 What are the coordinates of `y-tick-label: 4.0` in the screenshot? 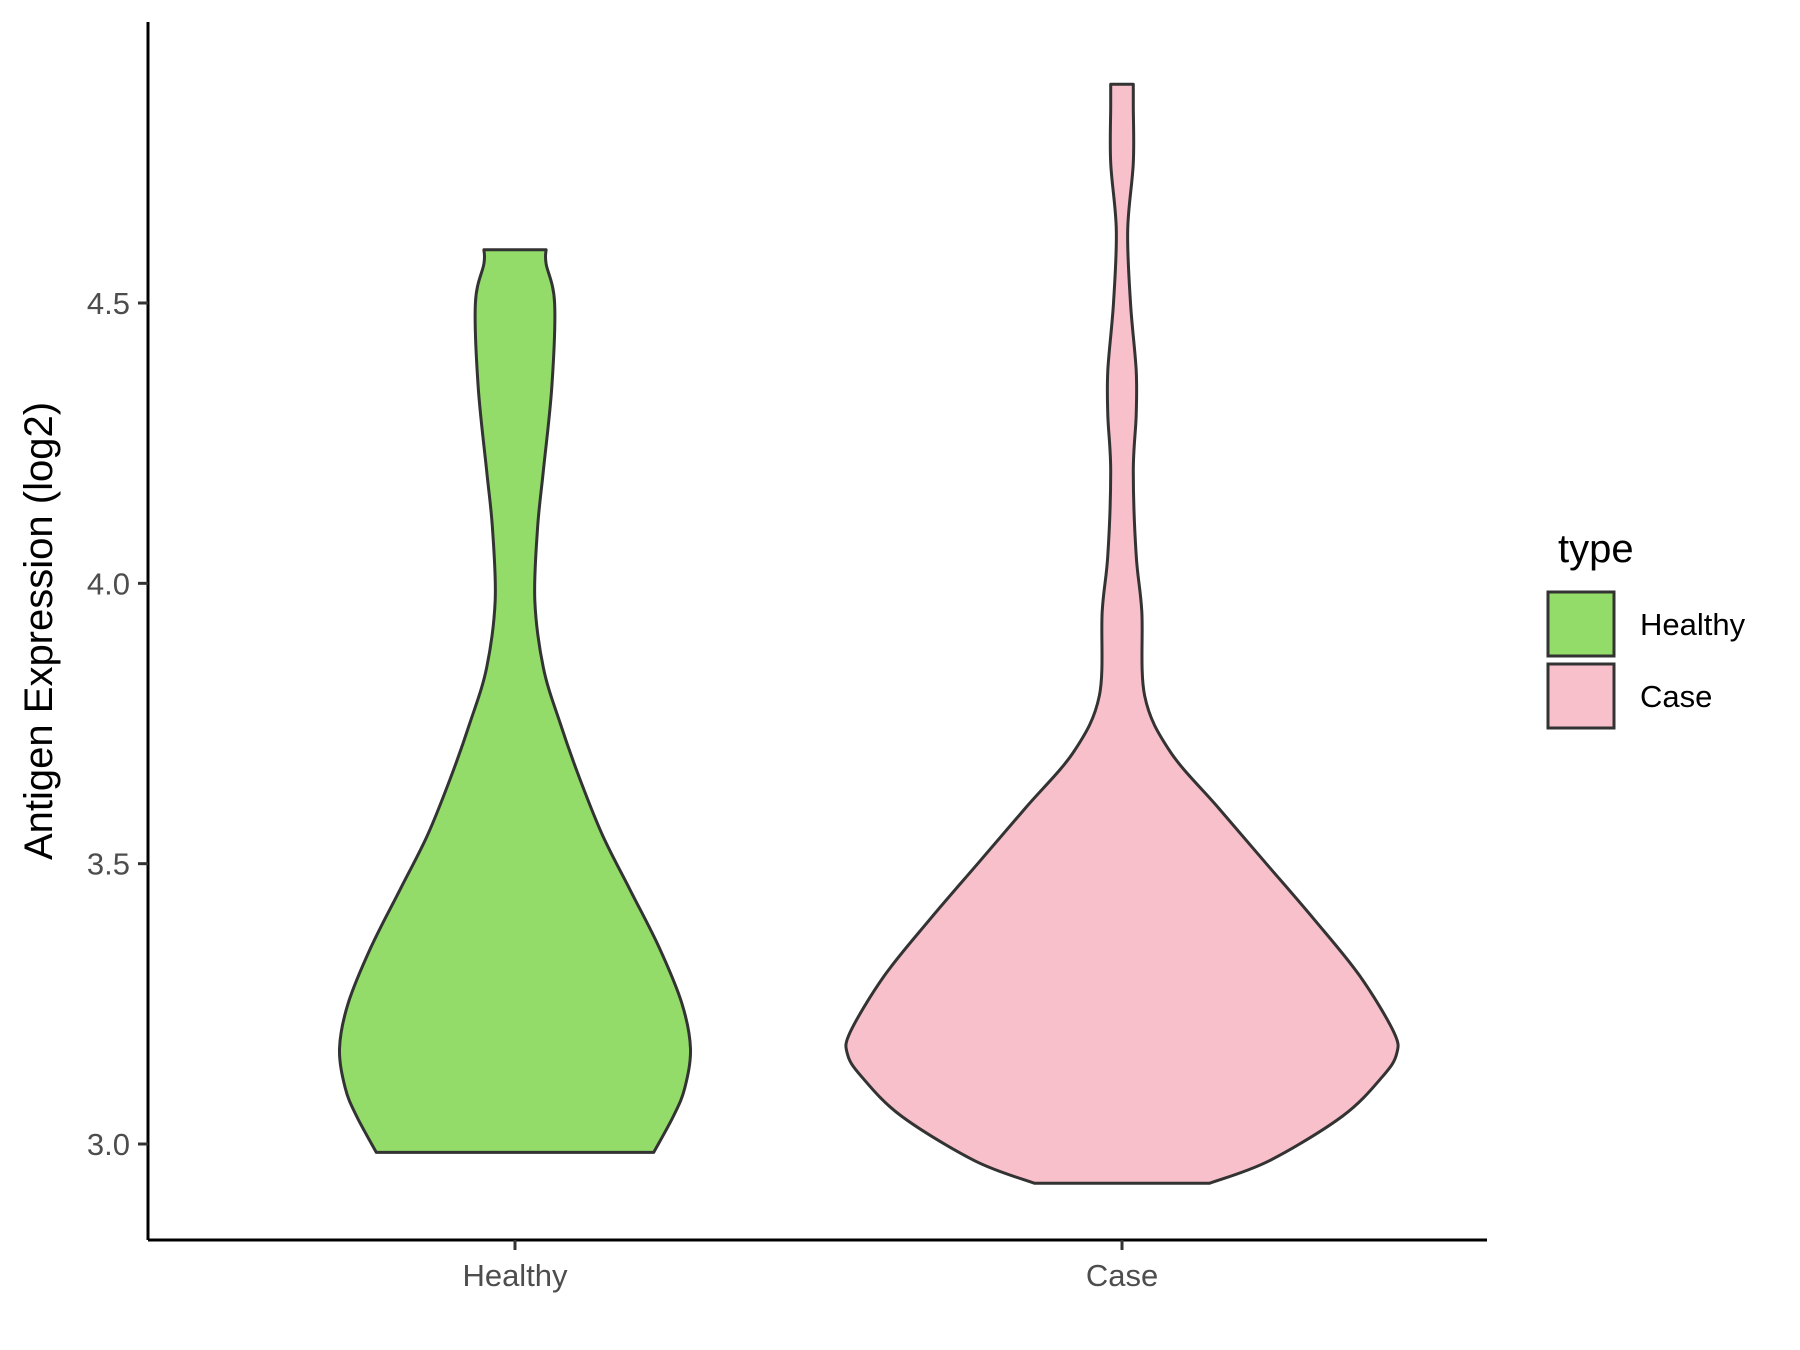 It's located at (108, 583).